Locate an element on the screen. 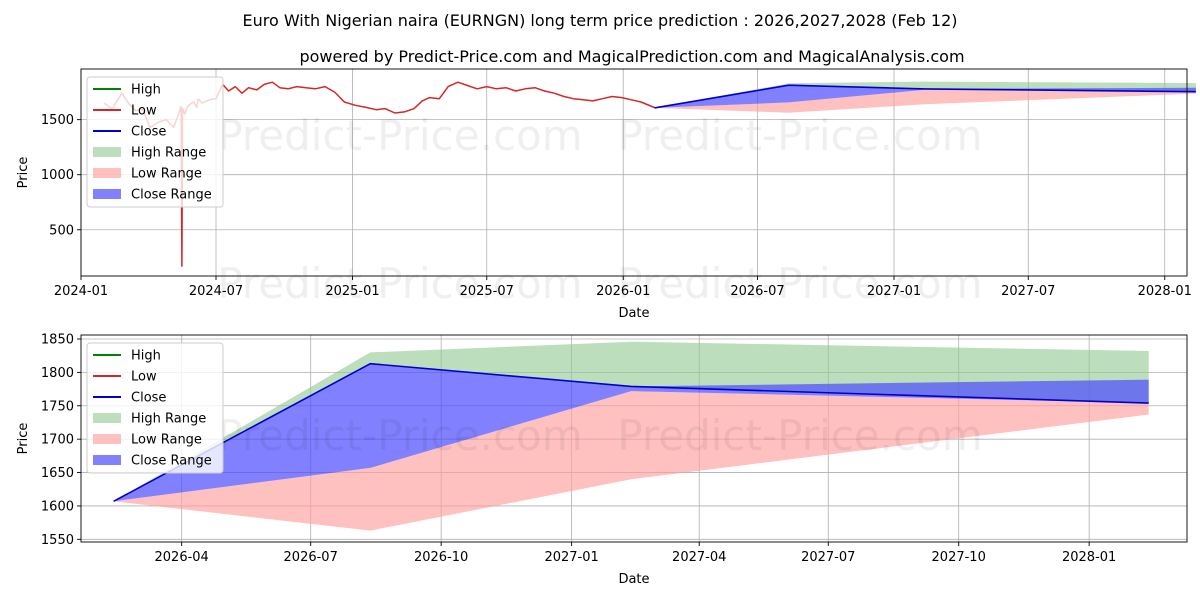 The width and height of the screenshot is (1200, 604). y-tick-label: 1600 is located at coordinates (57, 506).